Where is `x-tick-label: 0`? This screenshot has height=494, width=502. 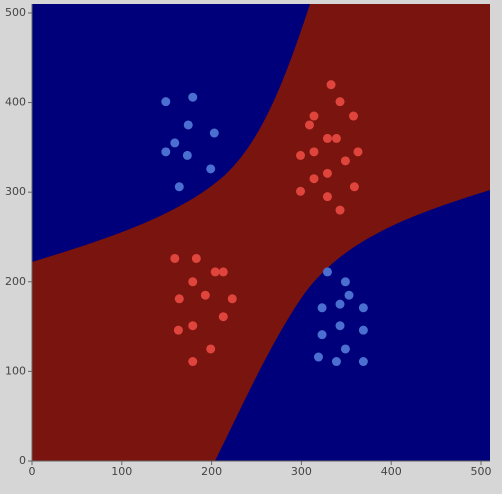 x-tick-label: 0 is located at coordinates (32, 471).